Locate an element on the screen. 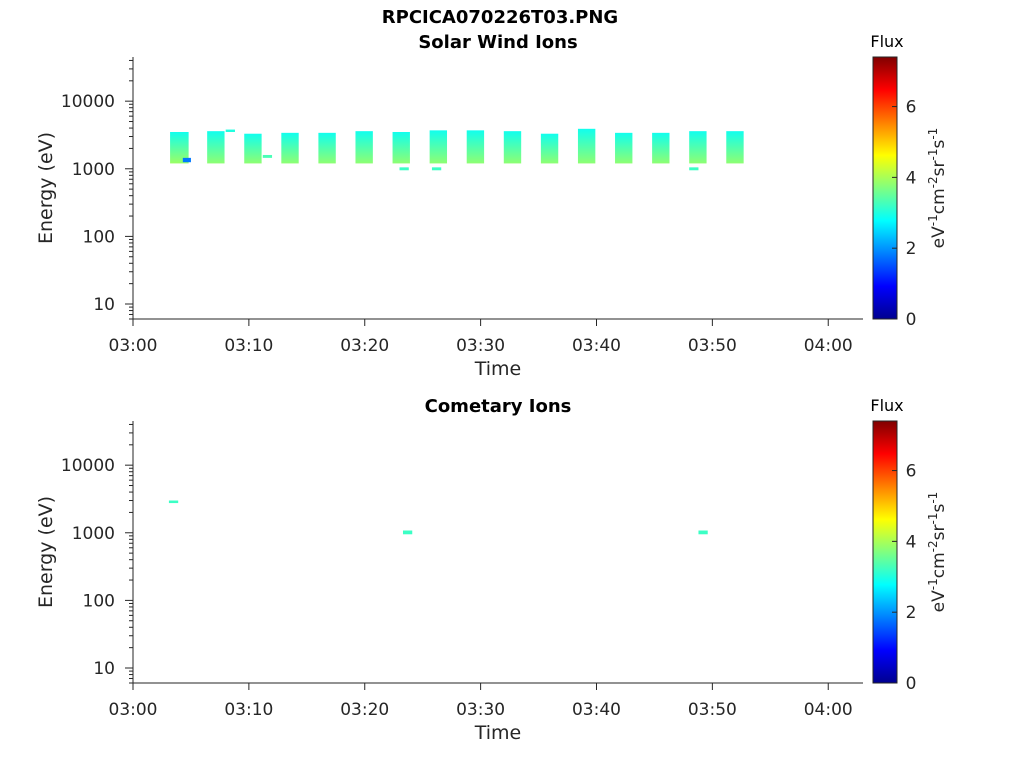 The height and width of the screenshot is (768, 1024). panel-title: Cometary Ions is located at coordinates (498, 406).